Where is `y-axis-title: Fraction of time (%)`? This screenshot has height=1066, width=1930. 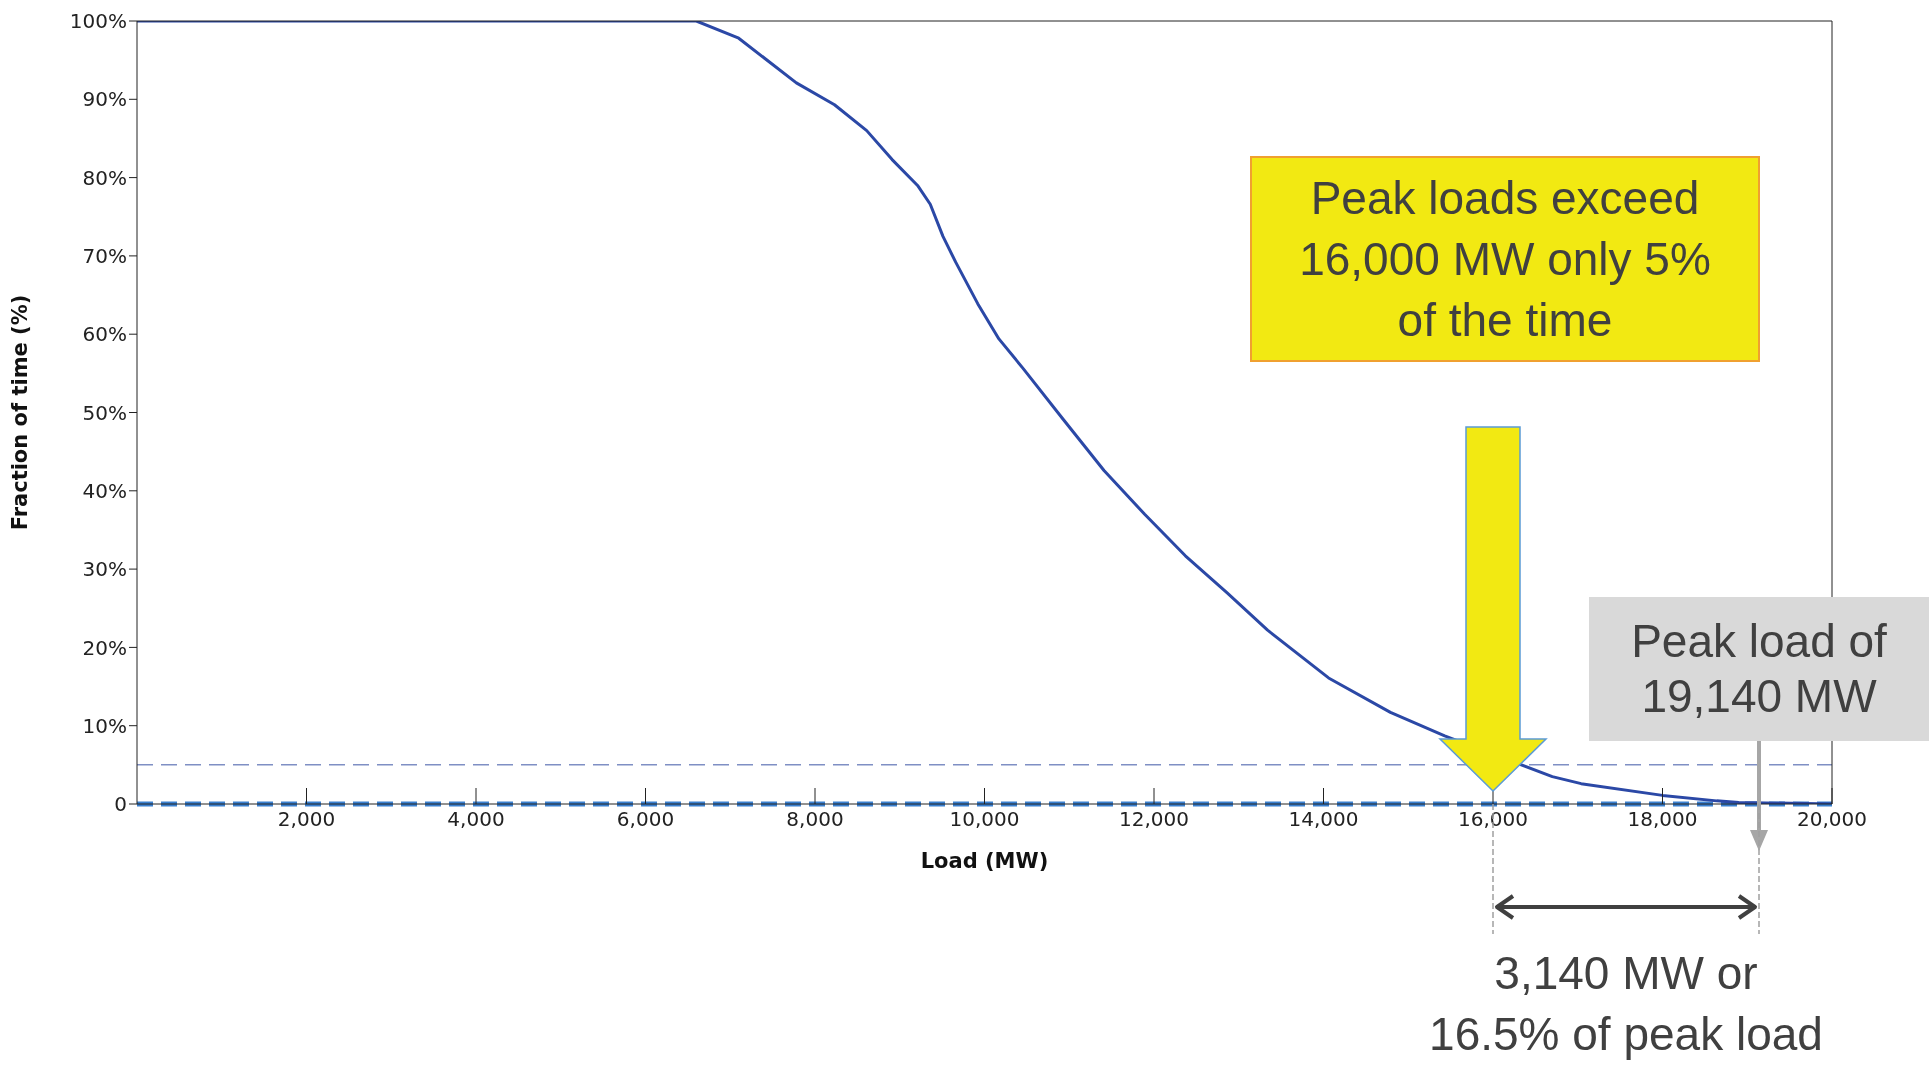 y-axis-title: Fraction of time (%) is located at coordinates (20, 412).